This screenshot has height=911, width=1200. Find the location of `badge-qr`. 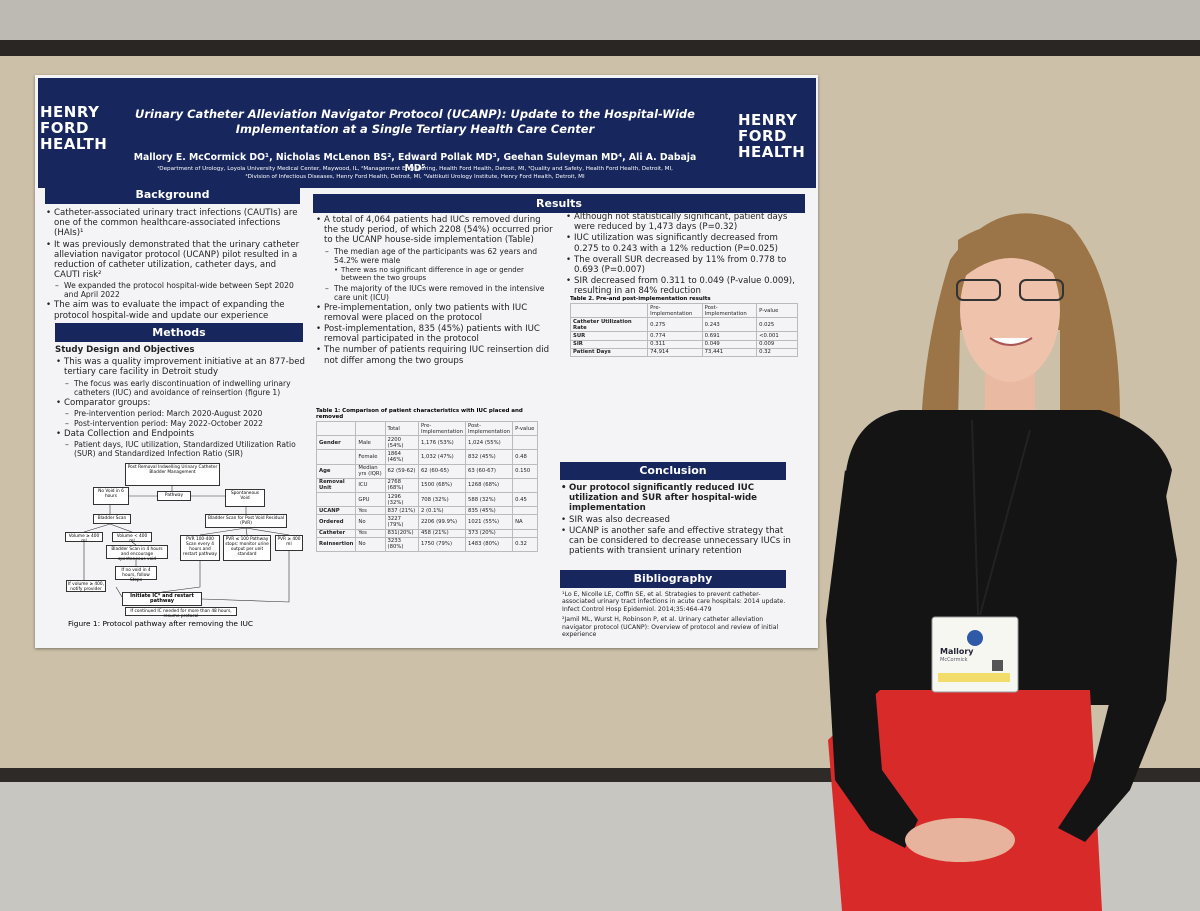

badge-qr is located at coordinates (997, 665).